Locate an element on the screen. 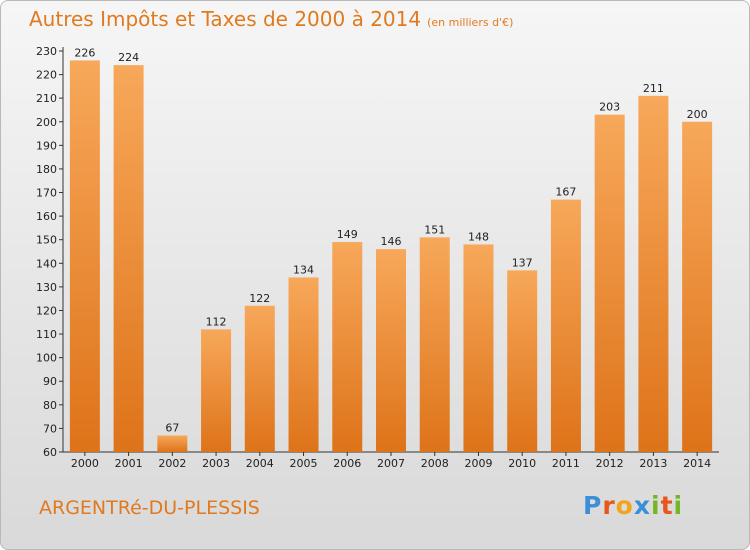 The height and width of the screenshot is (550, 750). x-tick-label: 2002 is located at coordinates (172, 463).